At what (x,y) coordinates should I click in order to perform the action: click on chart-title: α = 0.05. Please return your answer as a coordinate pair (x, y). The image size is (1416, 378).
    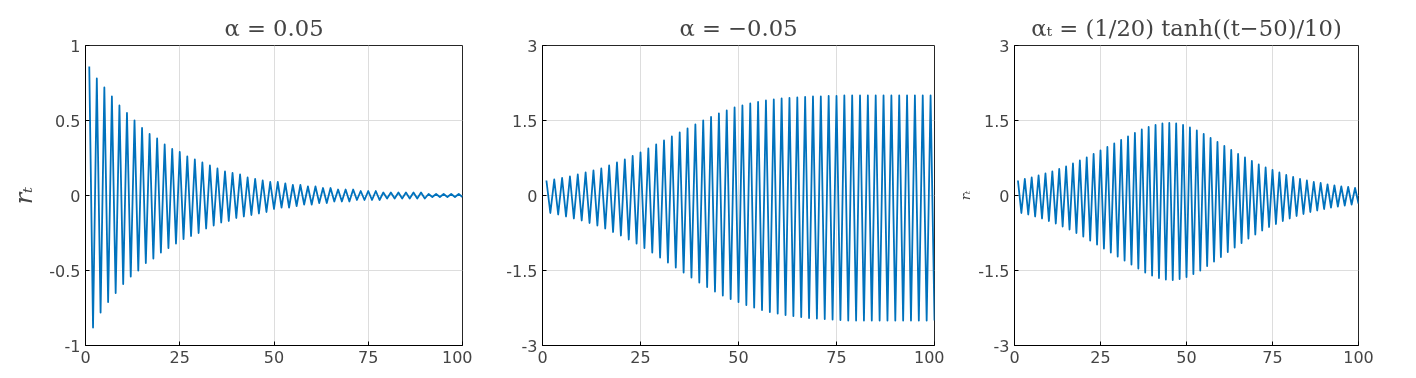
    Looking at the image, I should click on (274, 27).